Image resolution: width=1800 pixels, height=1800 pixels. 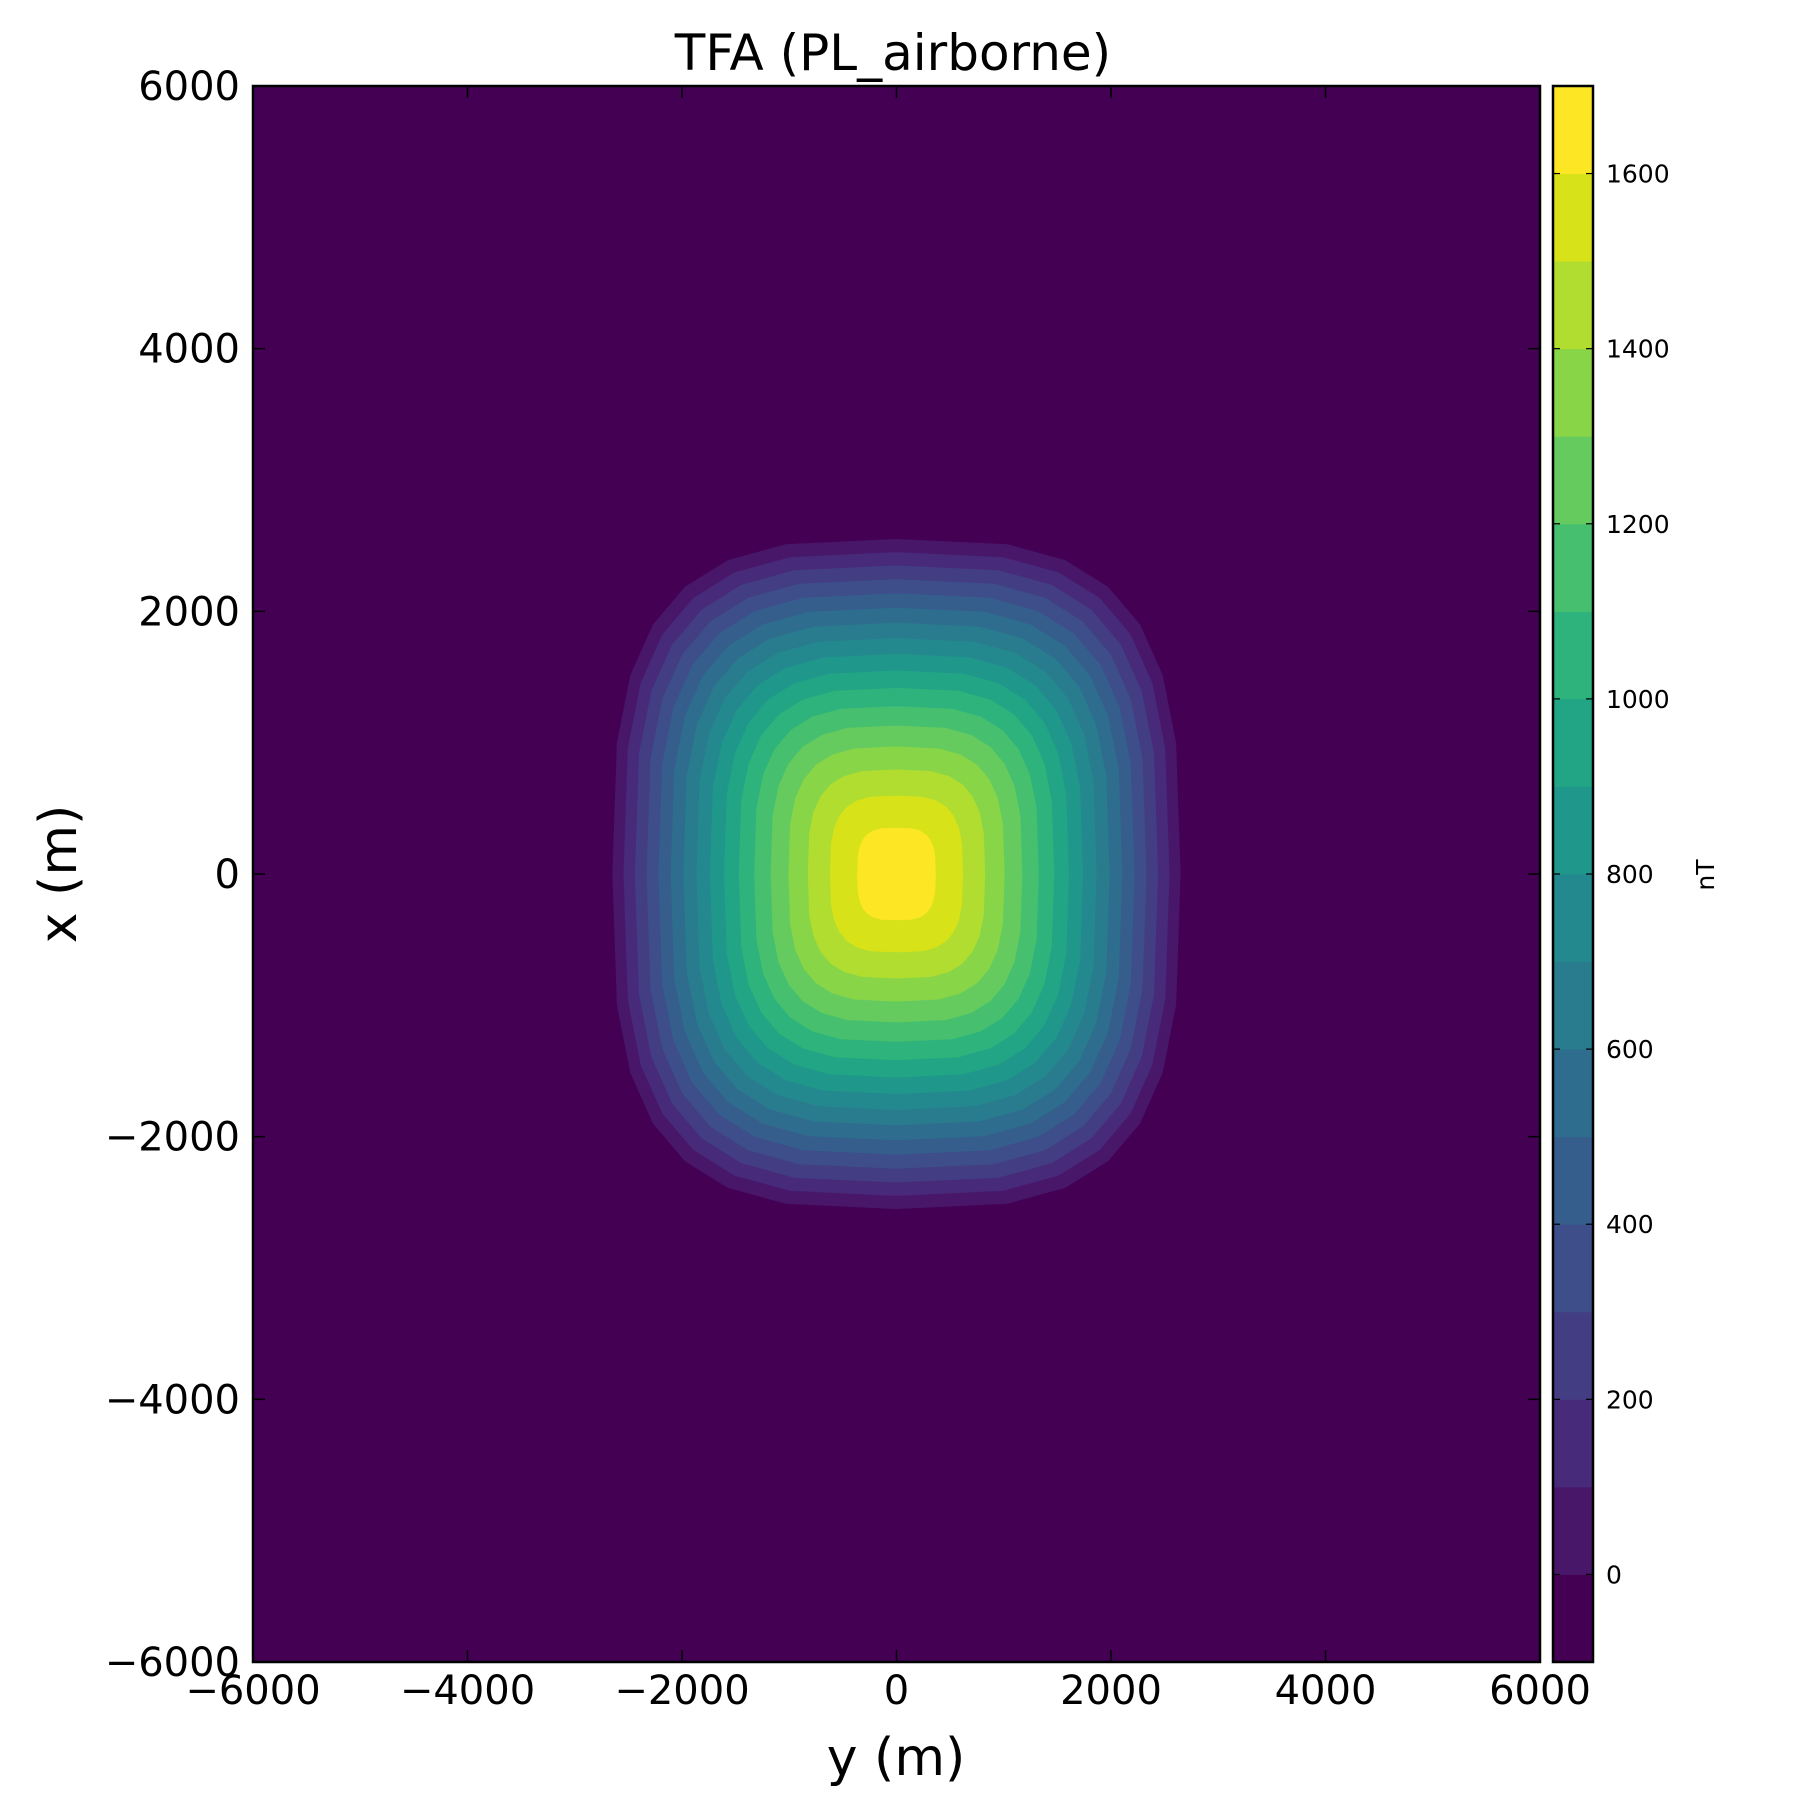 What do you see at coordinates (1630, 1224) in the screenshot?
I see `colorbar-tick-label: 400` at bounding box center [1630, 1224].